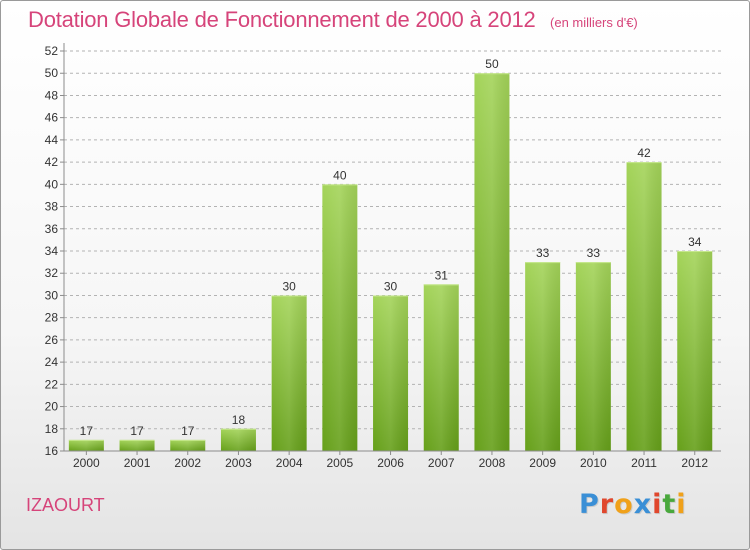 This screenshot has width=750, height=550. I want to click on x-tick-label: 2008, so click(492, 463).